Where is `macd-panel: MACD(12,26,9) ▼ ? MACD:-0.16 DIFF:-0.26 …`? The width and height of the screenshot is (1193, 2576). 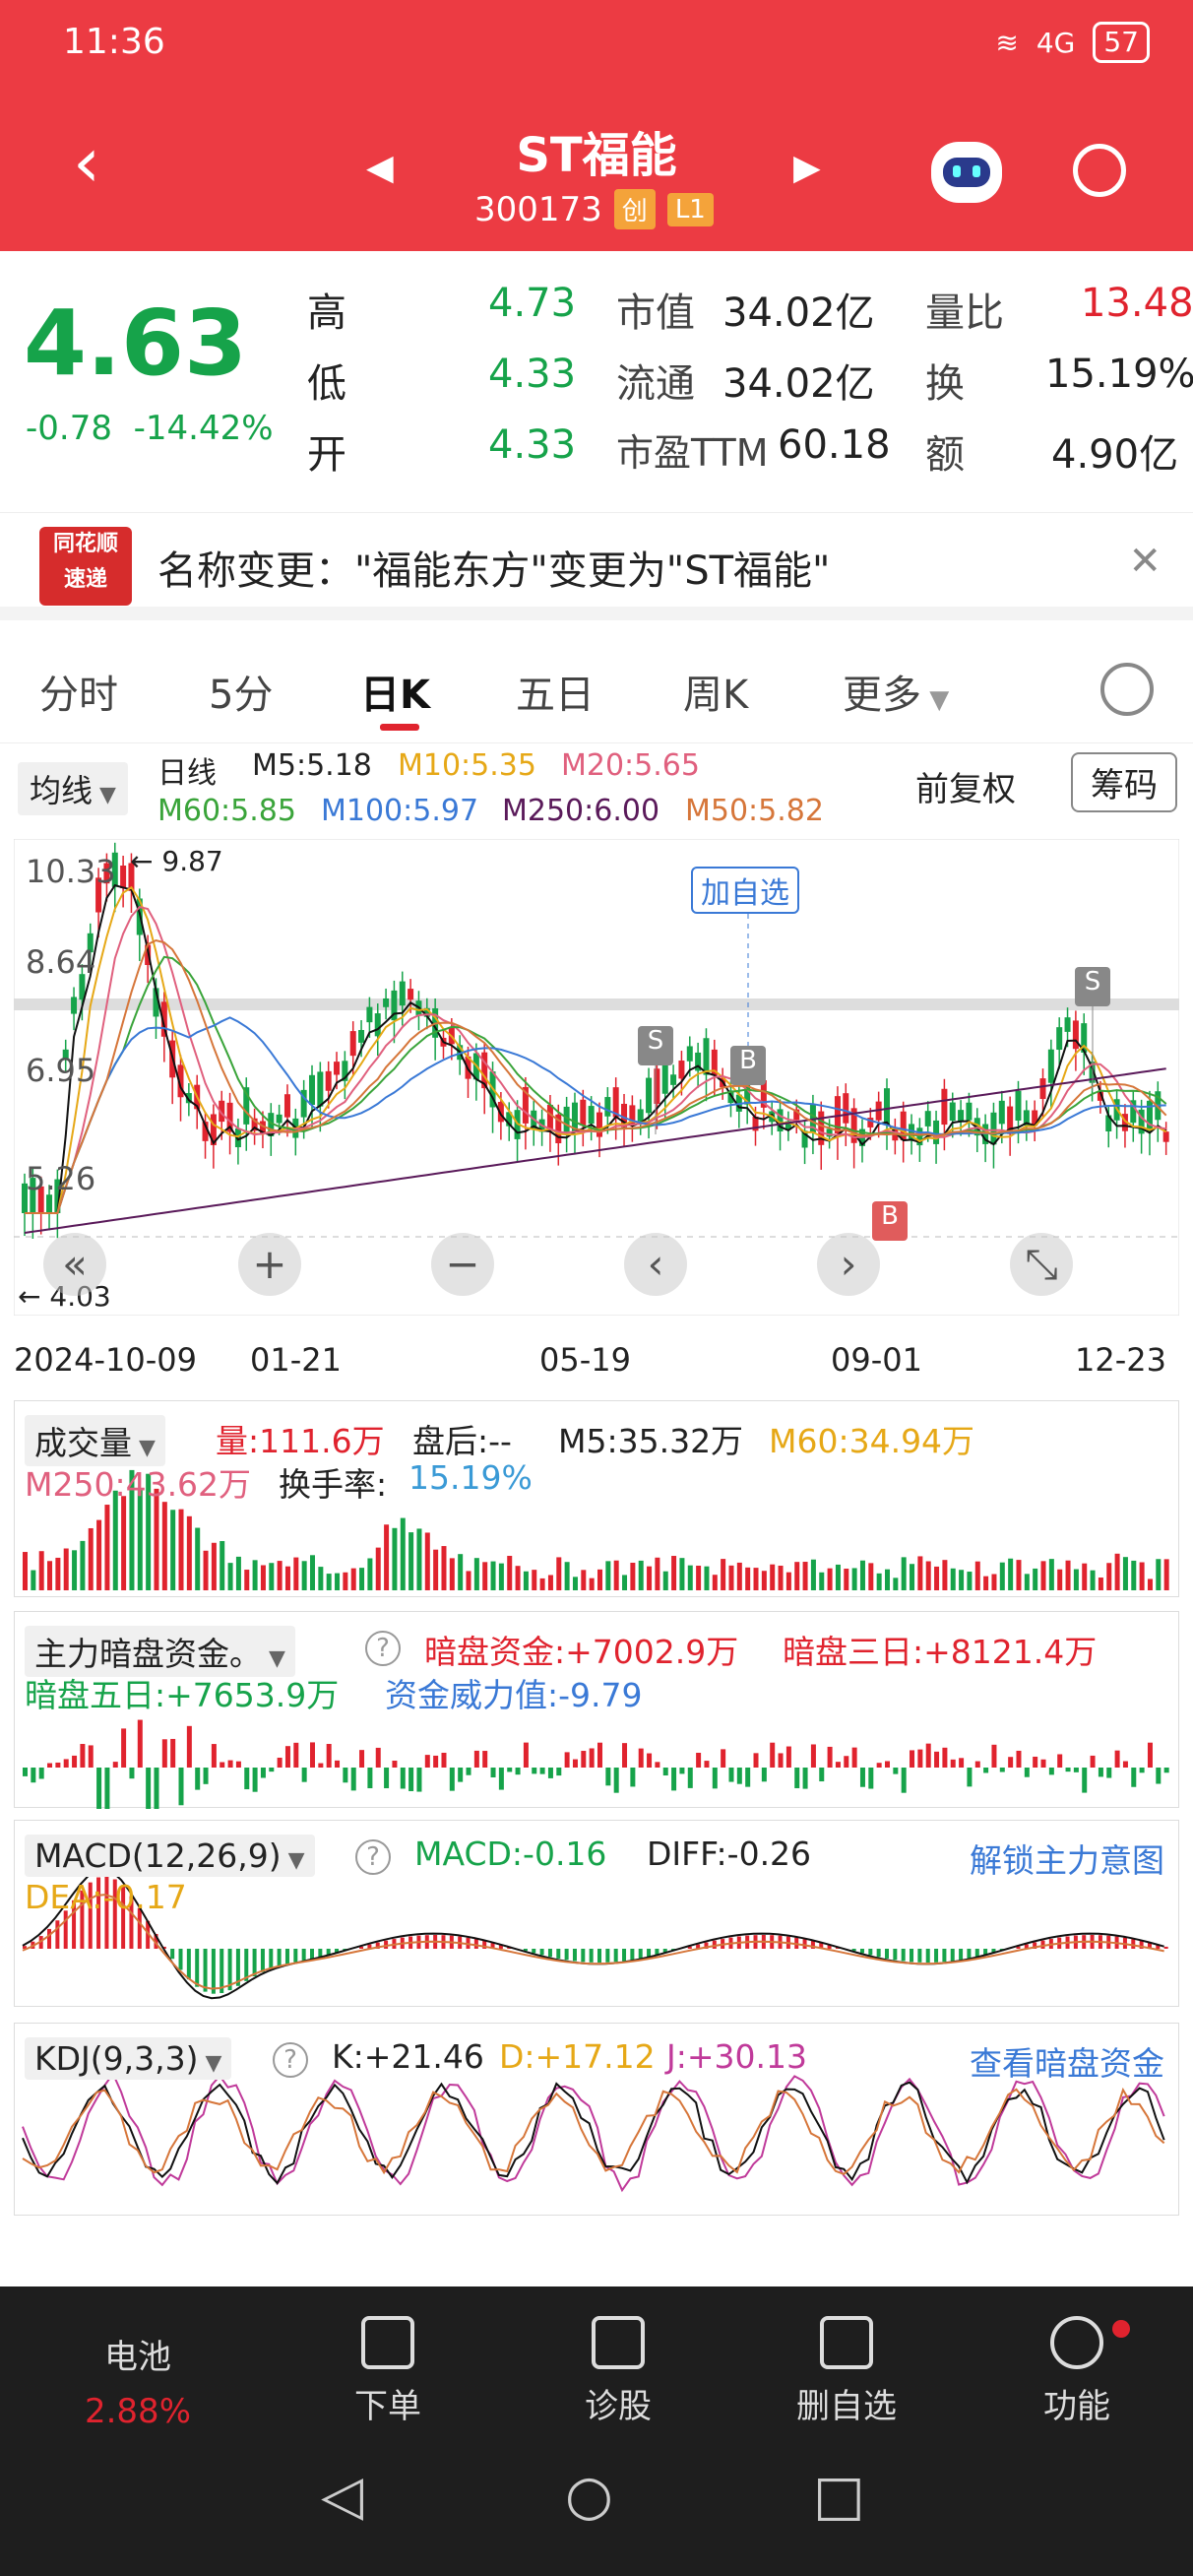 macd-panel: MACD(12,26,9) ▼ ? MACD:-0.16 DIFF:-0.26 … is located at coordinates (596, 1913).